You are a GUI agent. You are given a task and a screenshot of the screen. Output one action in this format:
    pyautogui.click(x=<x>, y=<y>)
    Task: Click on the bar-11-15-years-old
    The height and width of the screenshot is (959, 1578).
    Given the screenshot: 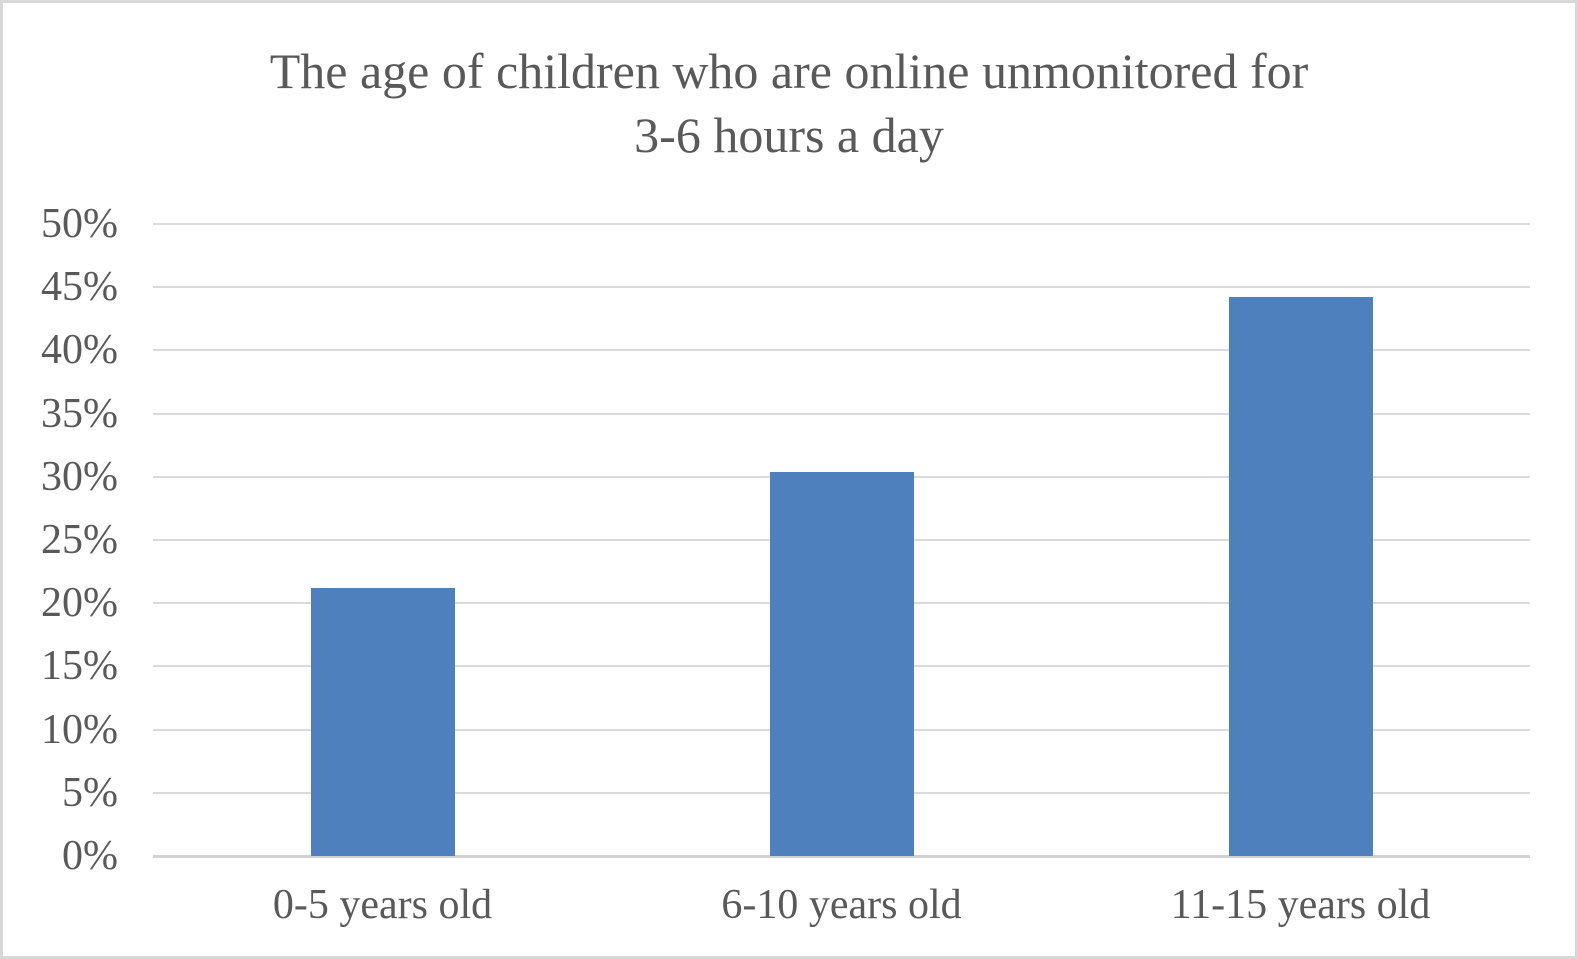 What is the action you would take?
    pyautogui.click(x=1300, y=576)
    